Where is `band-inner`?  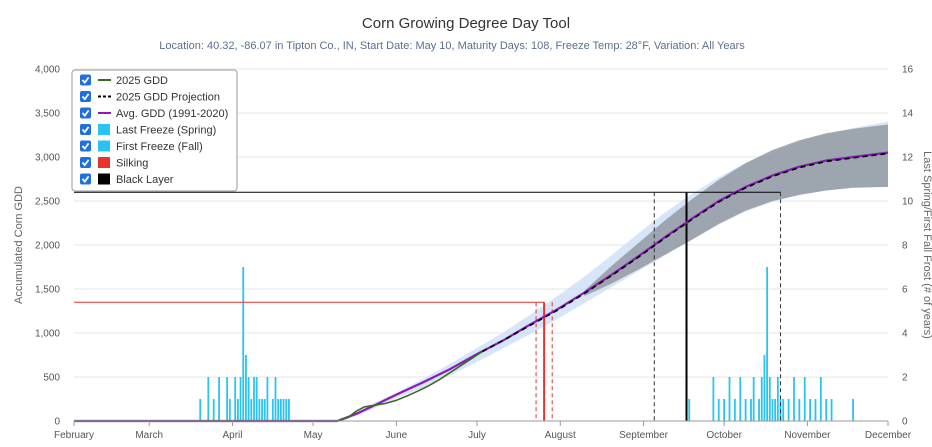
band-inner is located at coordinates (736, 210).